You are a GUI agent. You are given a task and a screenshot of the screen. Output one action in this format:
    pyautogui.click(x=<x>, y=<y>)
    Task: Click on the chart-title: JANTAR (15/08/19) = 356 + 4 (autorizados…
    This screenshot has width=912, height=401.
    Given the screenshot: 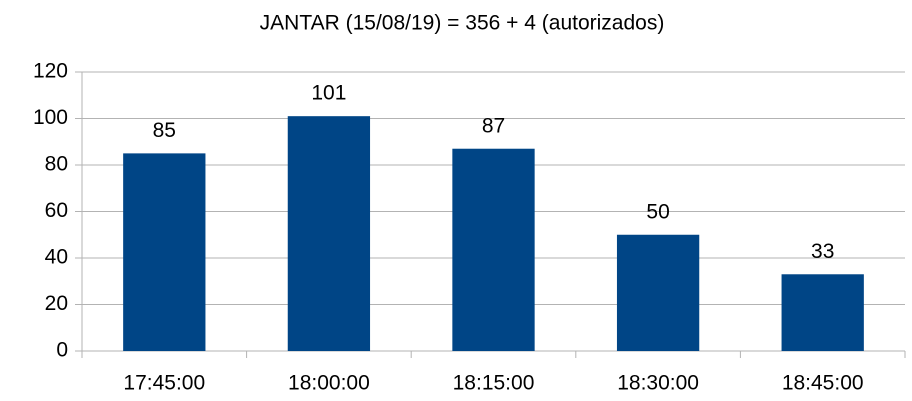 What is the action you would take?
    pyautogui.click(x=462, y=23)
    